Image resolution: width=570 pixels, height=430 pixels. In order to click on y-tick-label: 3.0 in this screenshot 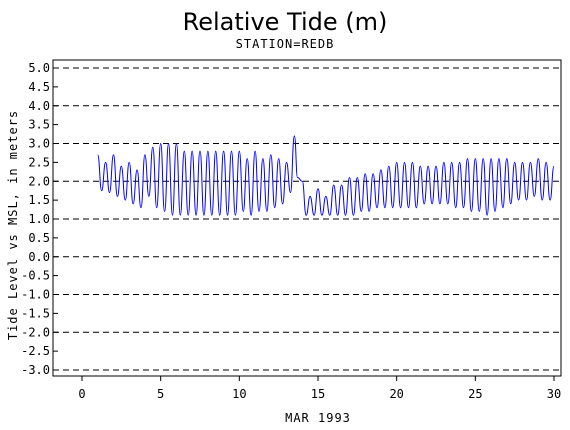, I will do `click(39, 144)`.